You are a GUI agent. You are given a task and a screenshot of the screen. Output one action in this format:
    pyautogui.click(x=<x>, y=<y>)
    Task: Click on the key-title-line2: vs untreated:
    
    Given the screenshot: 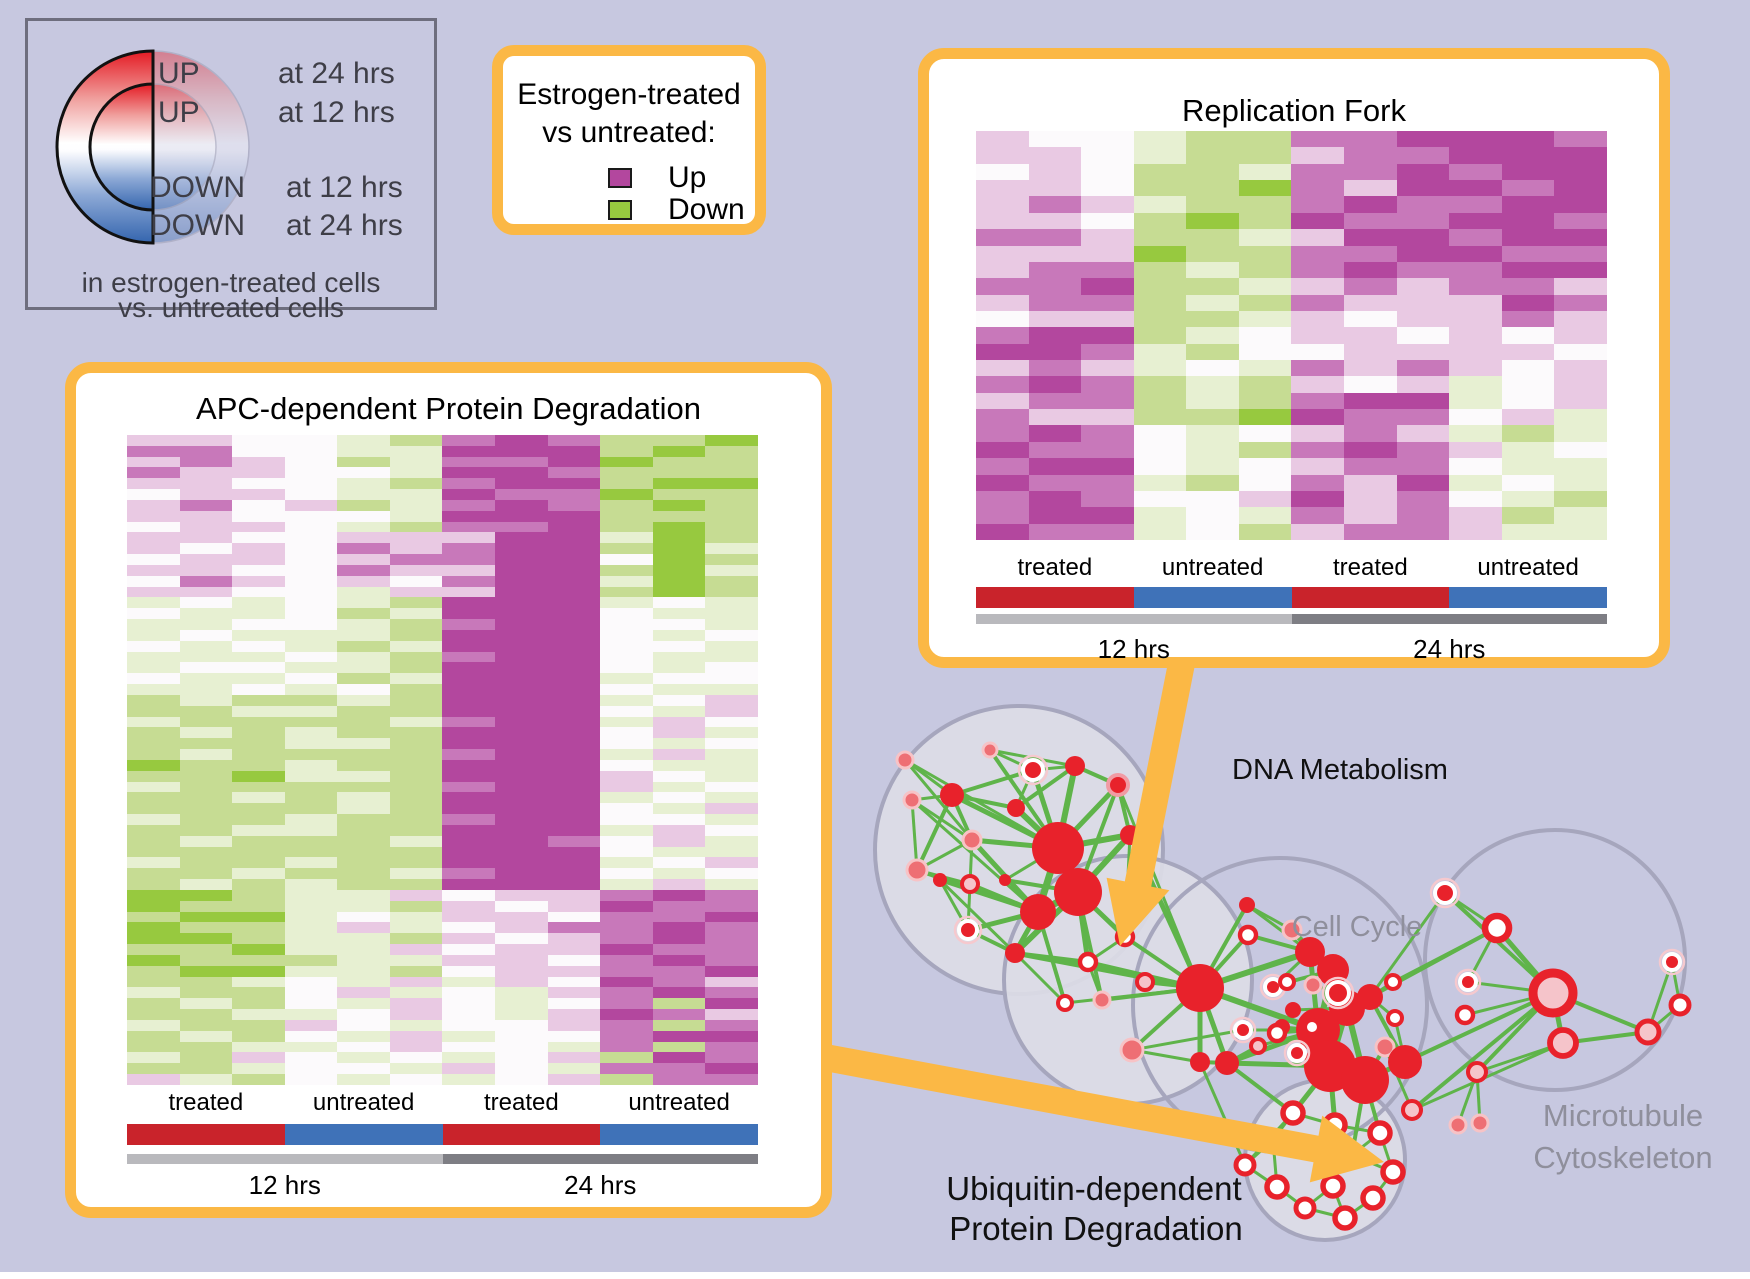 What is the action you would take?
    pyautogui.click(x=629, y=132)
    